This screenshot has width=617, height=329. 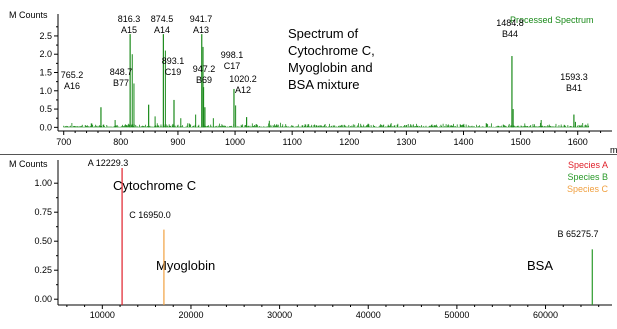 What do you see at coordinates (243, 79) in the screenshot?
I see `top-peak-mass-label: 1020.2` at bounding box center [243, 79].